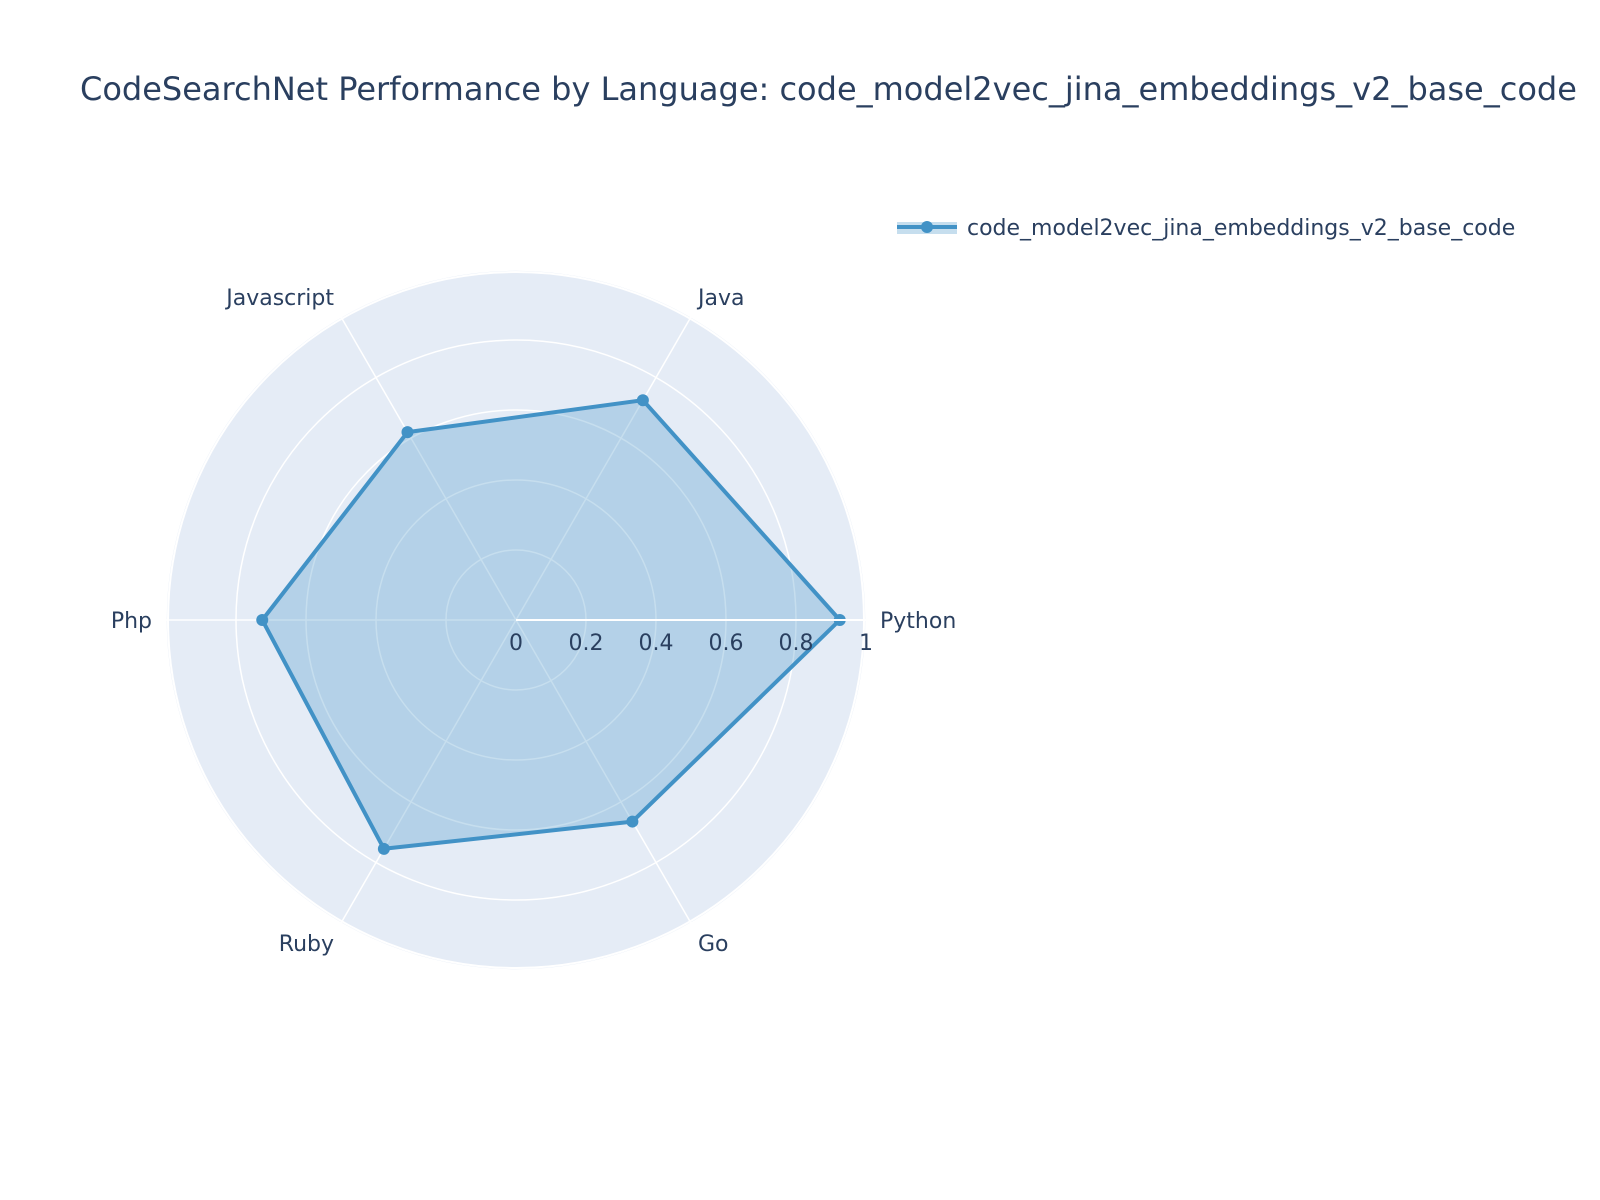 The width and height of the screenshot is (1600, 1200). What do you see at coordinates (927, 227) in the screenshot?
I see `legend-swatch-marker` at bounding box center [927, 227].